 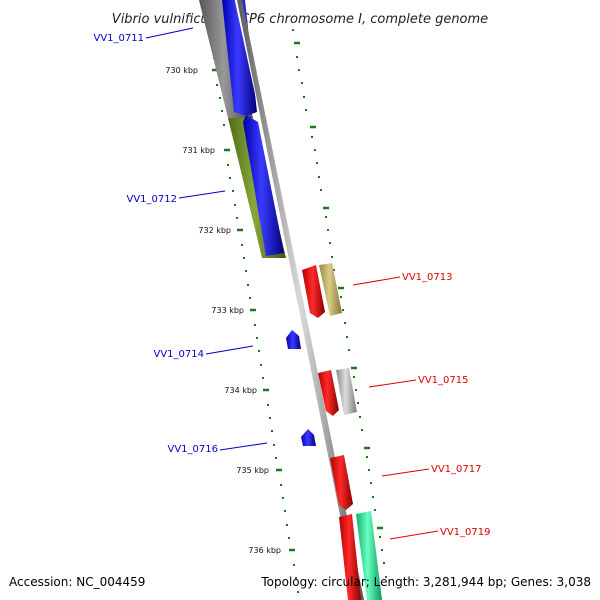 What do you see at coordinates (264, 550) in the screenshot?
I see `kbp-label: 736 kbp` at bounding box center [264, 550].